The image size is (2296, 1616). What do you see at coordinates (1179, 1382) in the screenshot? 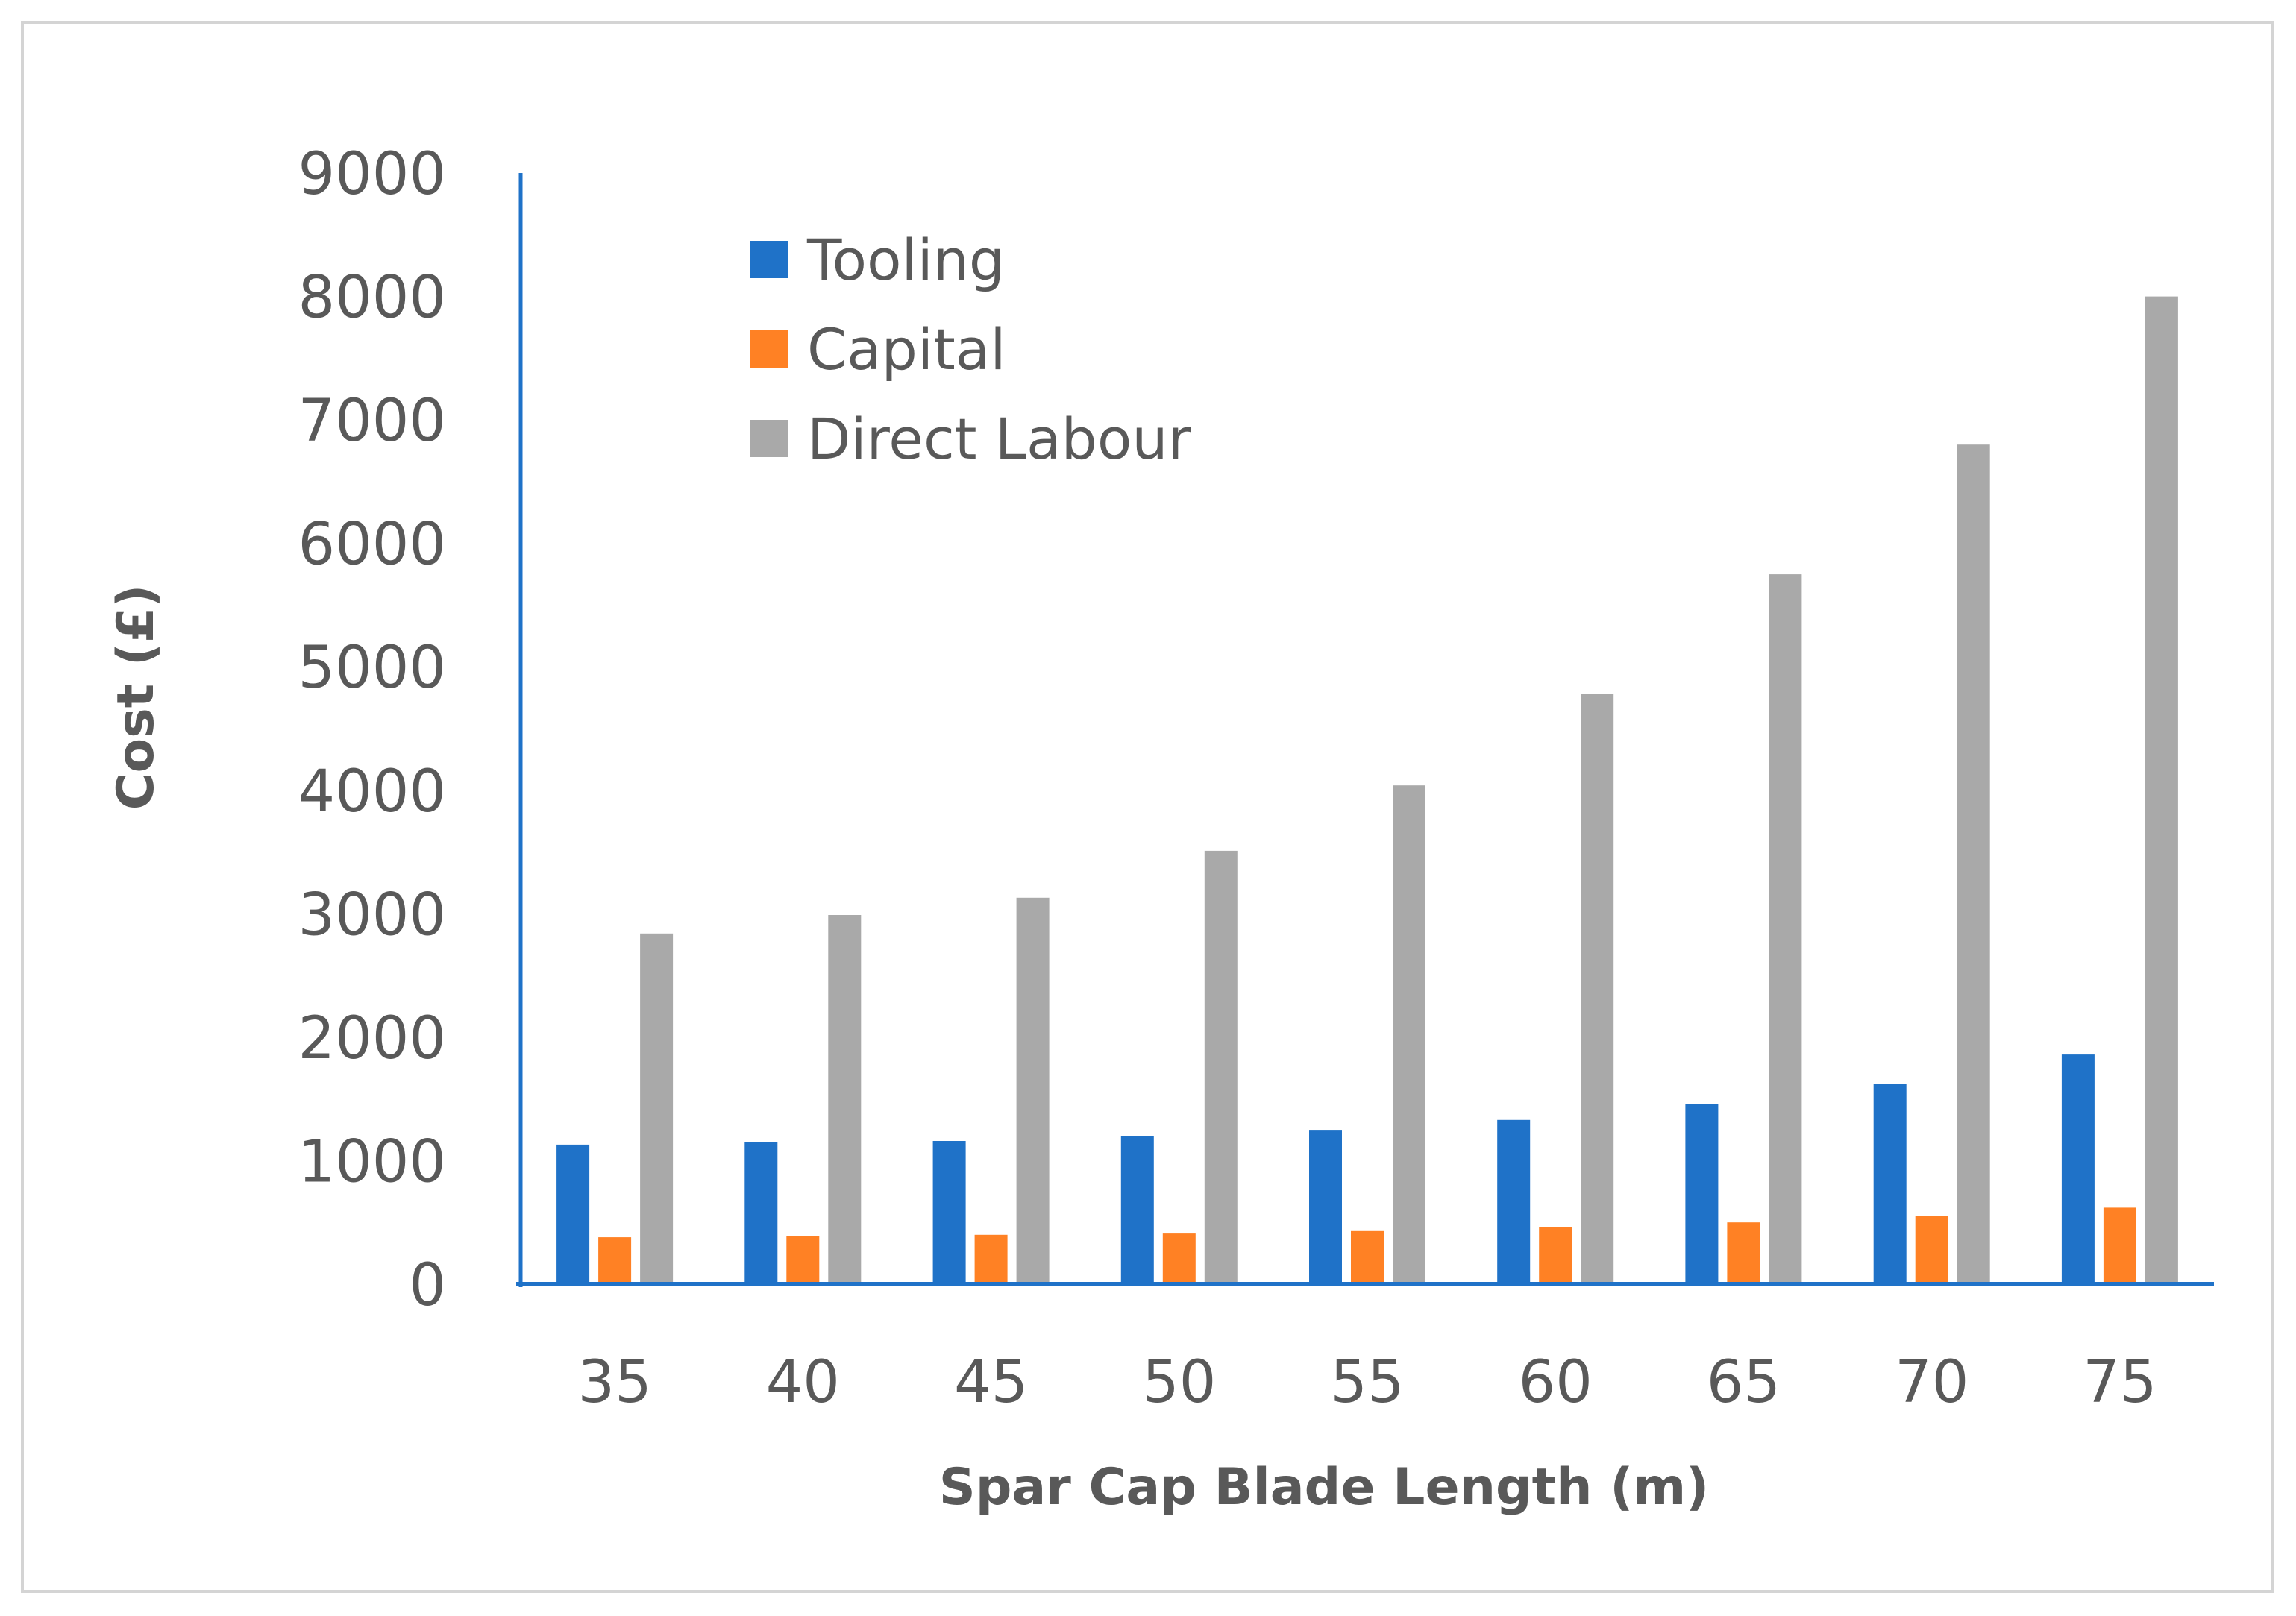
I see `x-tick-label: 50` at bounding box center [1179, 1382].